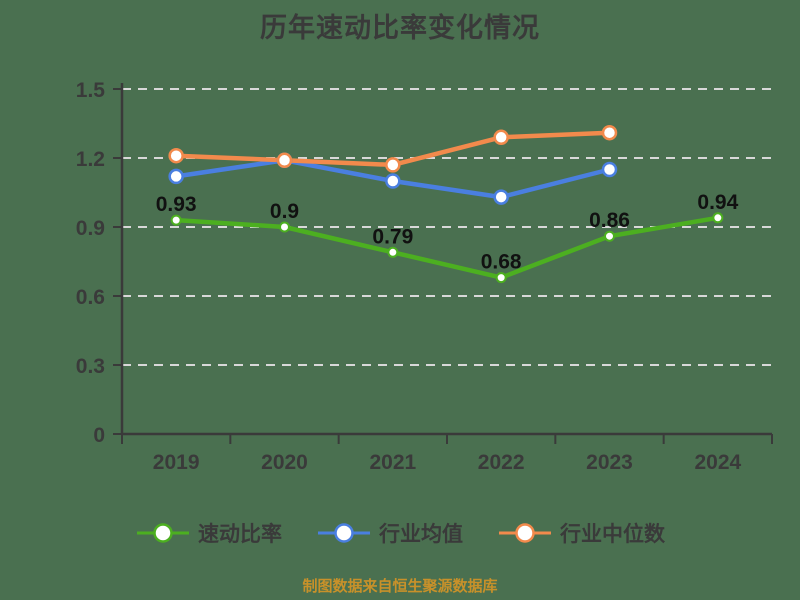  I want to click on data-point-label: 0.79, so click(392, 236).